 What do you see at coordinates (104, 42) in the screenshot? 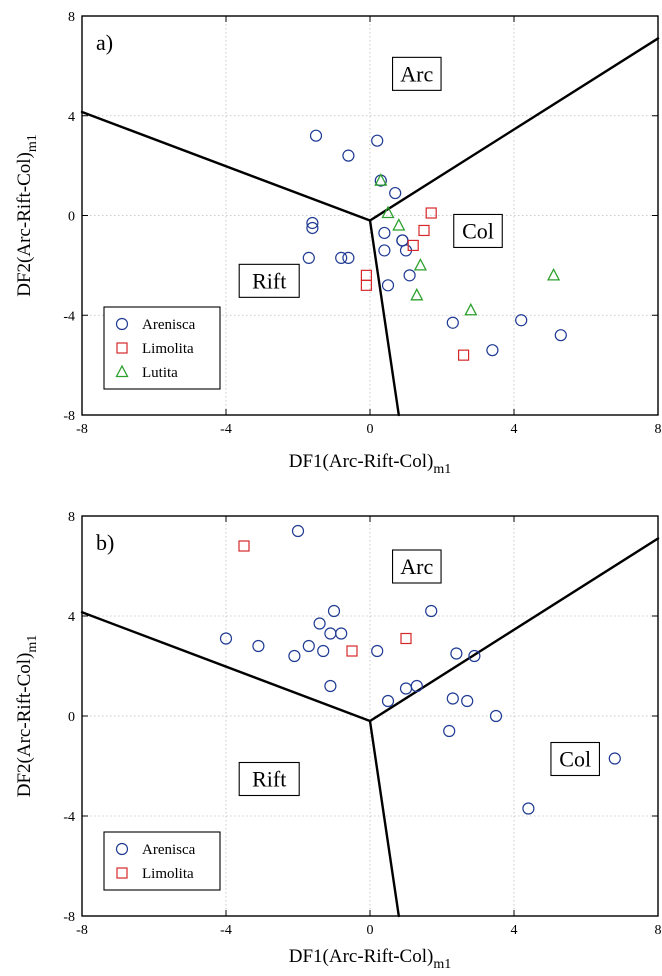
I see `panel-label: a)` at bounding box center [104, 42].